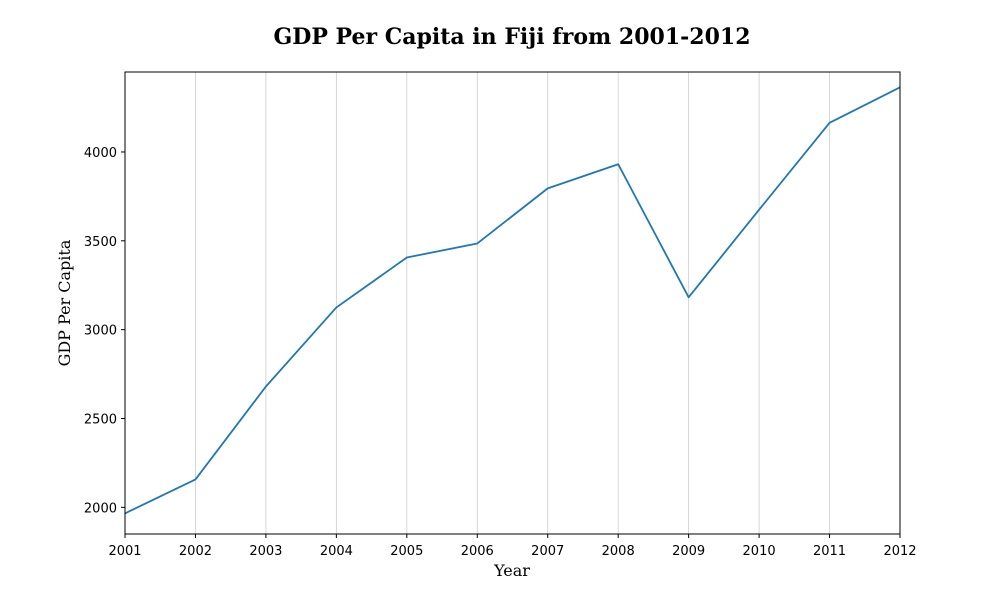 The width and height of the screenshot is (1000, 600). Describe the element at coordinates (336, 551) in the screenshot. I see `x-tick-label: 2004` at that location.